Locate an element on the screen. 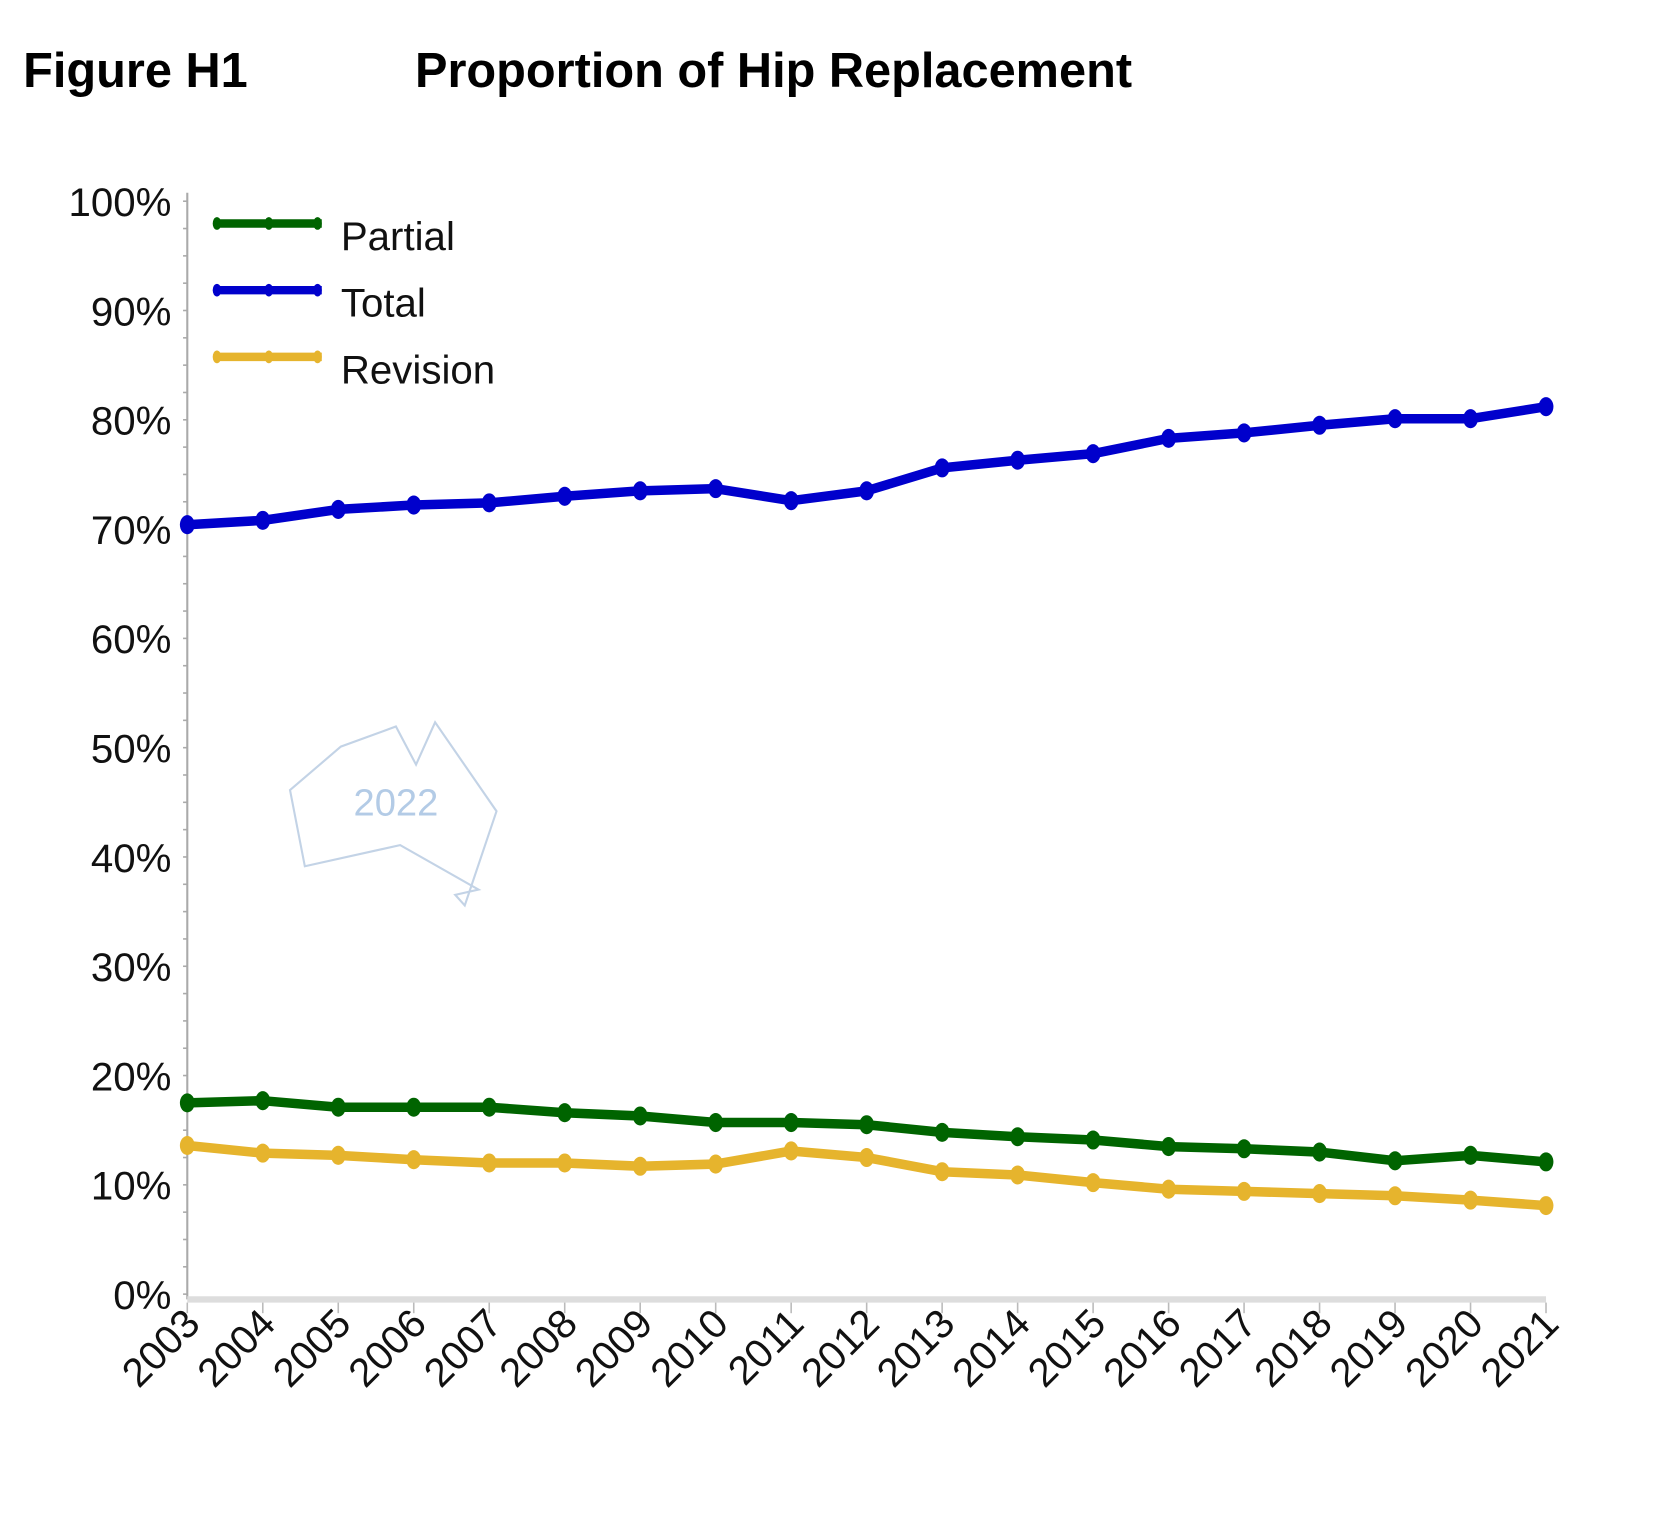 This screenshot has height=1525, width=1656. legend-label: Partial is located at coordinates (398, 236).